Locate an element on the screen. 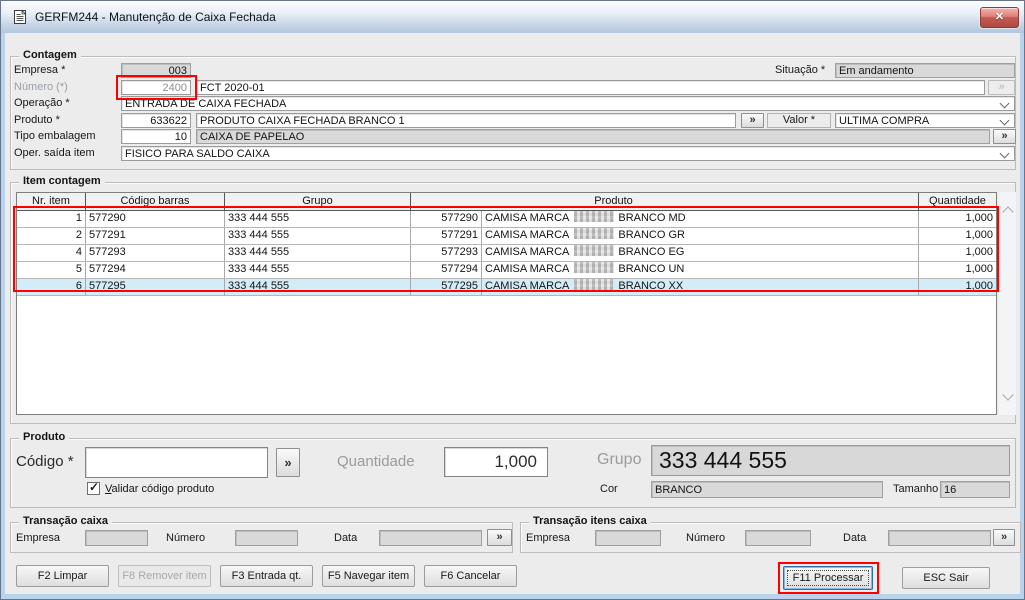 The height and width of the screenshot is (600, 1025). cell-nr-item: 6 is located at coordinates (51, 287).